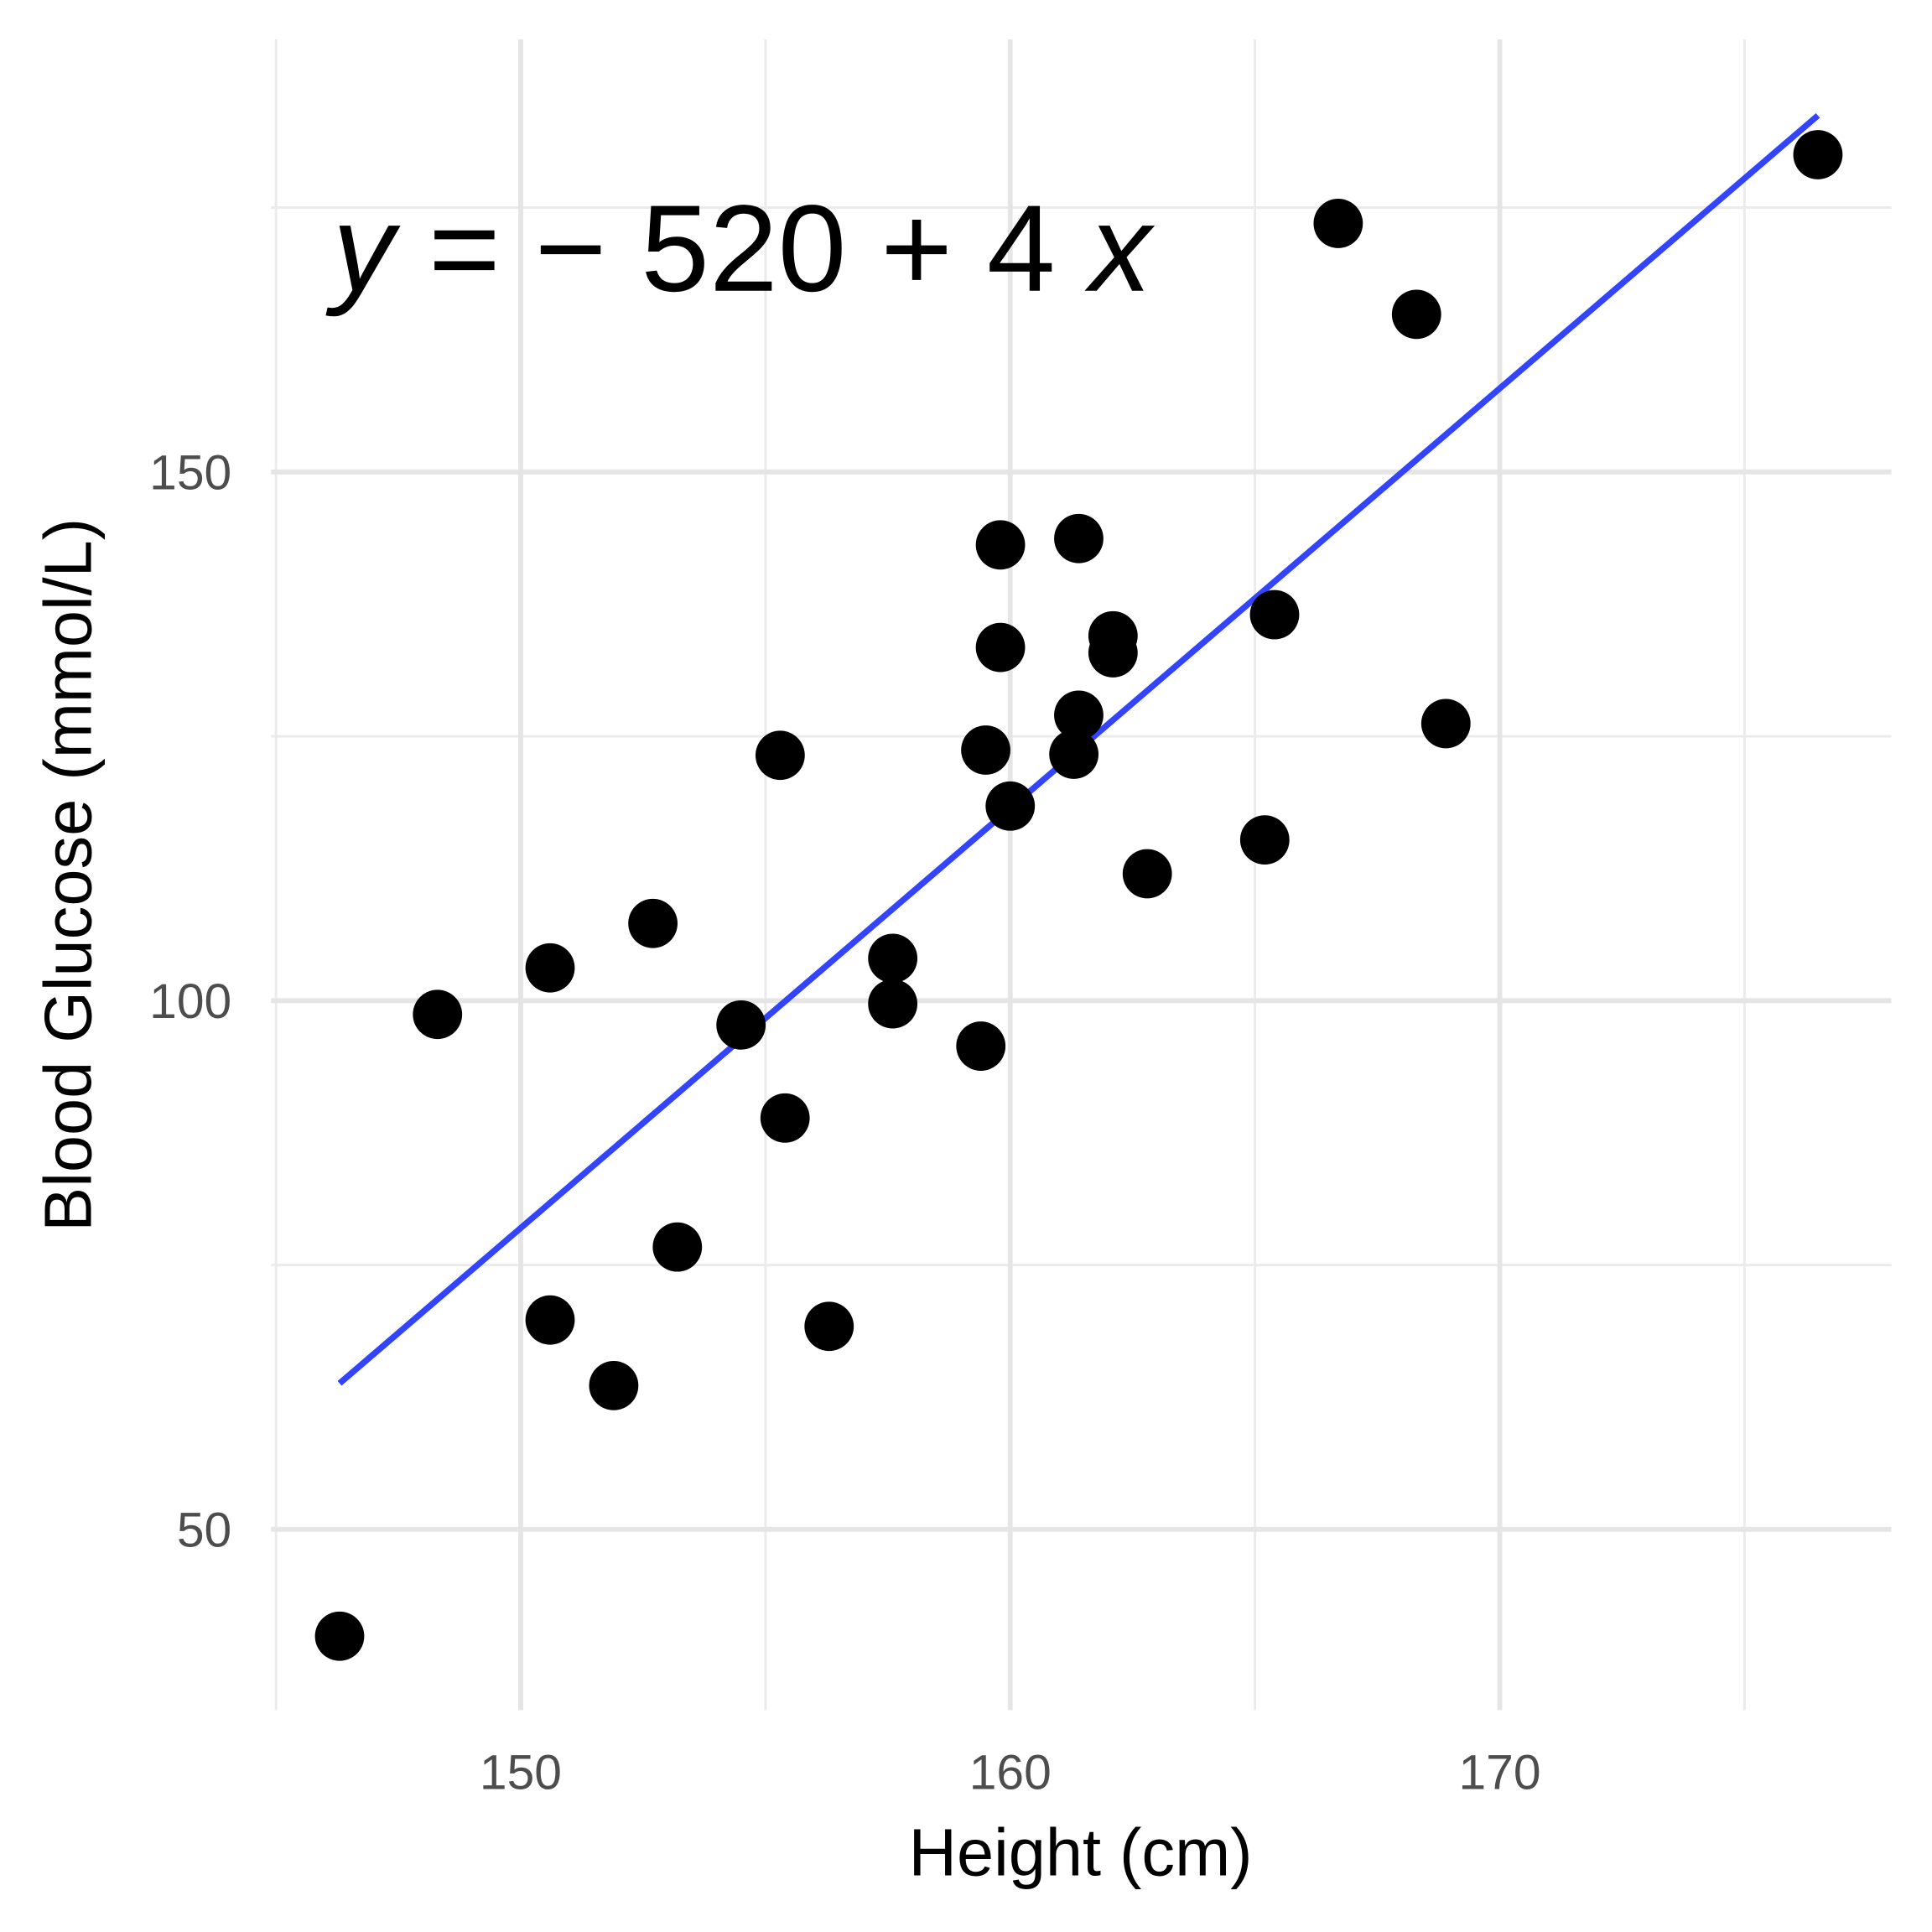  What do you see at coordinates (190, 1001) in the screenshot?
I see `y-tick-label: 100` at bounding box center [190, 1001].